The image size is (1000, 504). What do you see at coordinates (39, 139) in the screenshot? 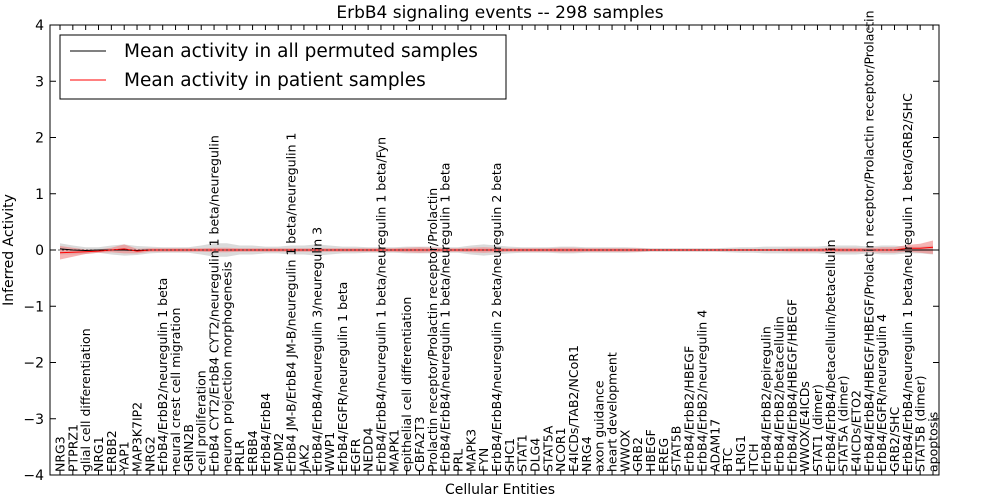
I see `y-tick-label: 2` at bounding box center [39, 139].